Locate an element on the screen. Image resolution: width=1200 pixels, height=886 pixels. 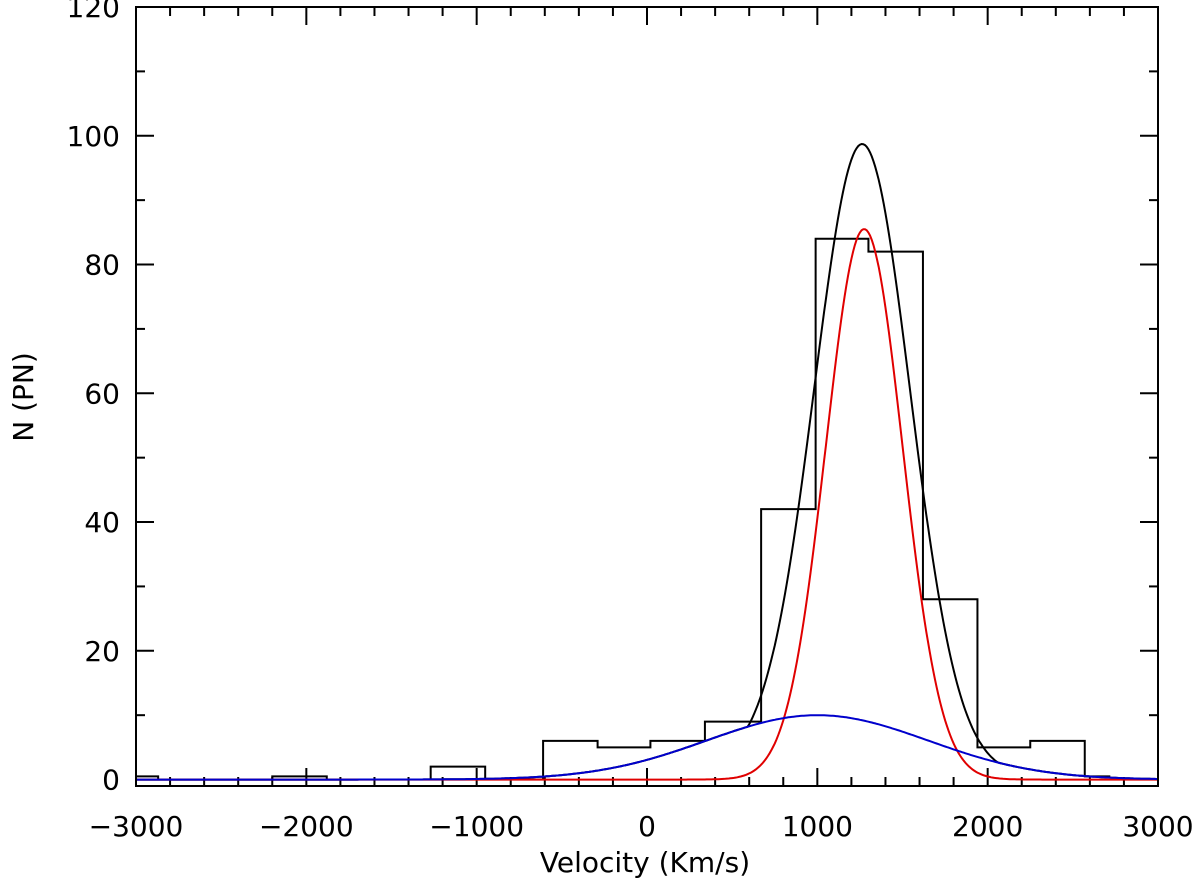
x-tick-label: 0 is located at coordinates (647, 826).